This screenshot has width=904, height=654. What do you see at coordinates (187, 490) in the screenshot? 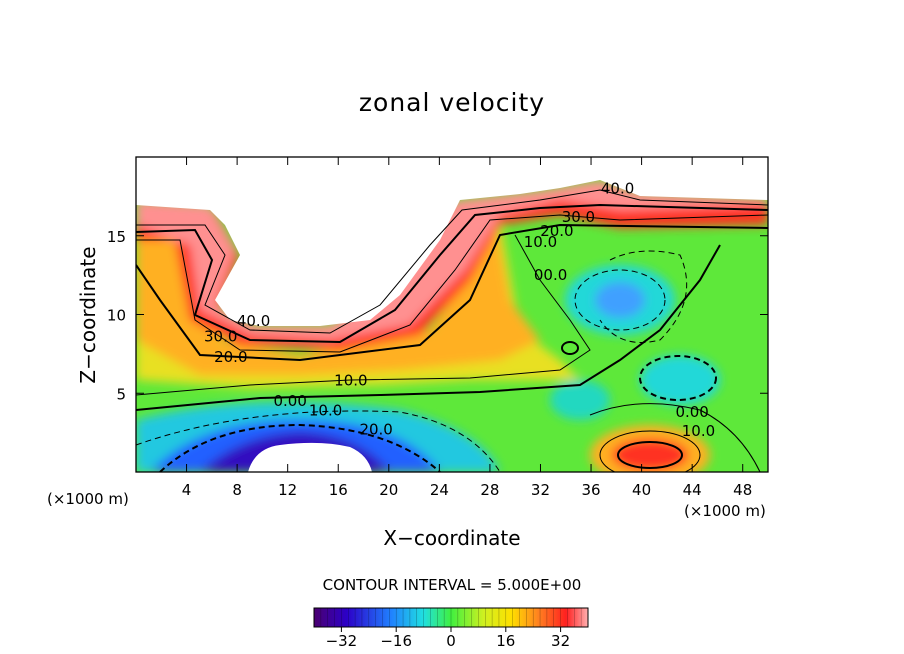
I see `x-tick-label: 4` at bounding box center [187, 490].